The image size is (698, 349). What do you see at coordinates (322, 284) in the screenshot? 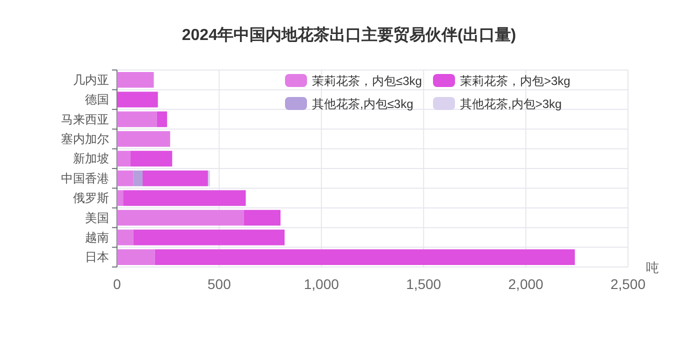
I see `x-tick-label: 1,000` at bounding box center [322, 284].